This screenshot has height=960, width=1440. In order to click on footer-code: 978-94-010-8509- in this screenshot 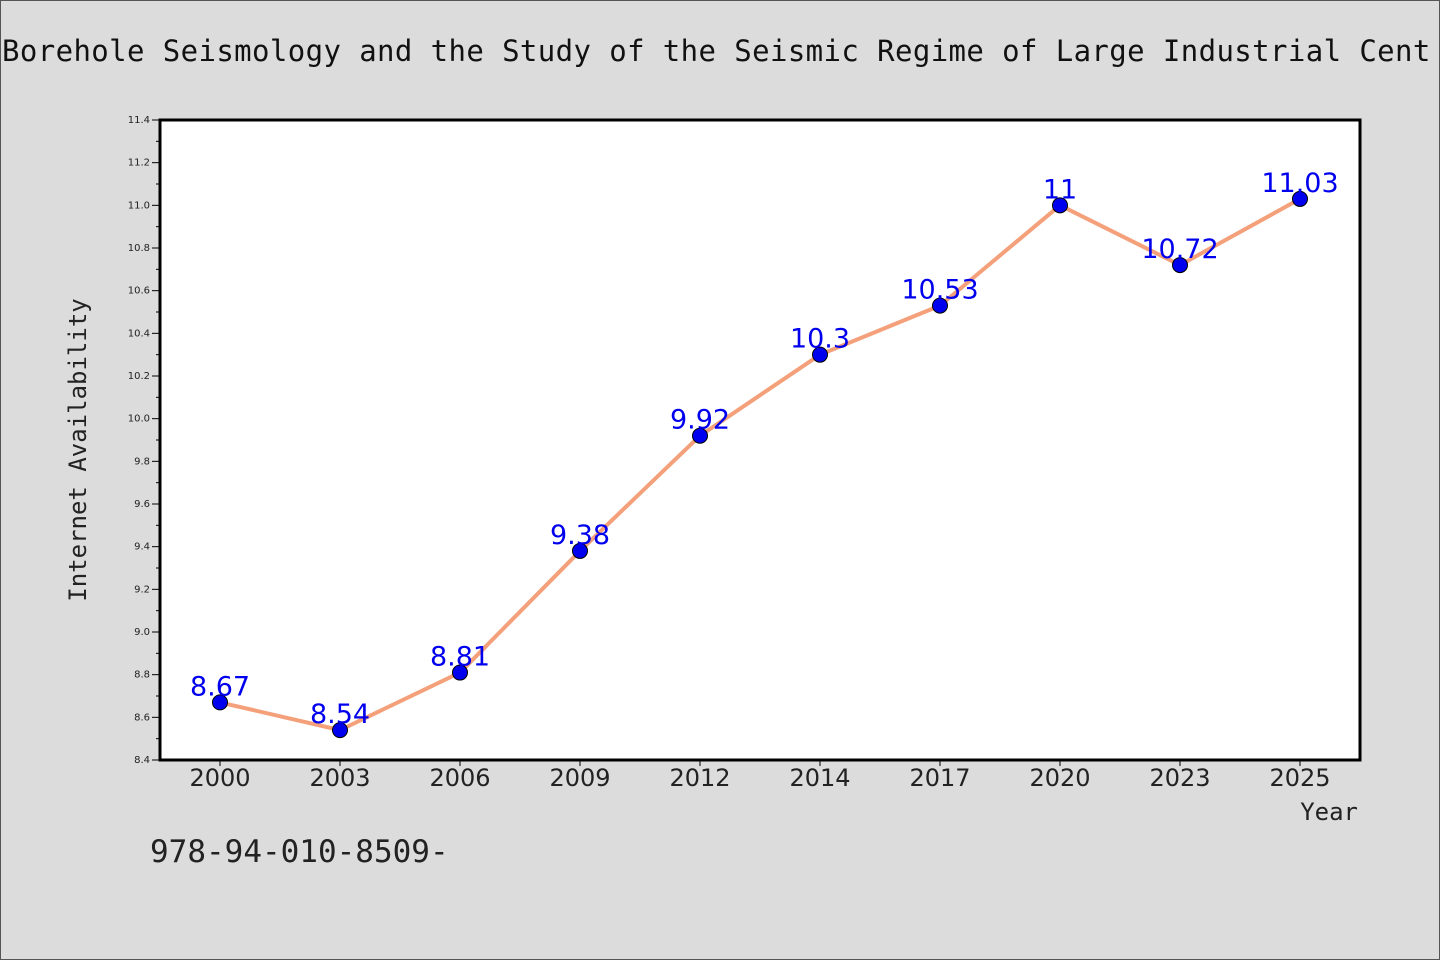, I will do `click(299, 852)`.